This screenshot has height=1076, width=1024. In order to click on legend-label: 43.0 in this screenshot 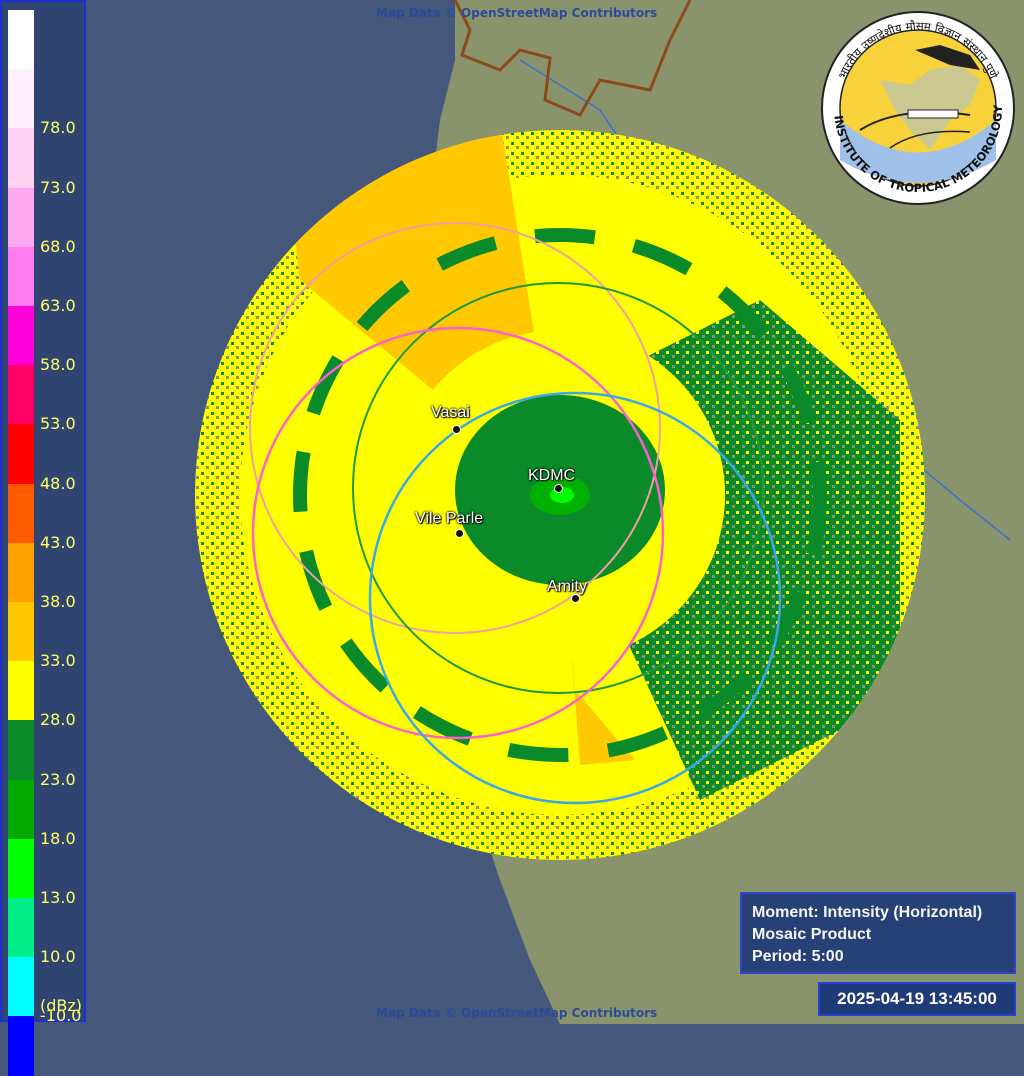, I will do `click(58, 542)`.